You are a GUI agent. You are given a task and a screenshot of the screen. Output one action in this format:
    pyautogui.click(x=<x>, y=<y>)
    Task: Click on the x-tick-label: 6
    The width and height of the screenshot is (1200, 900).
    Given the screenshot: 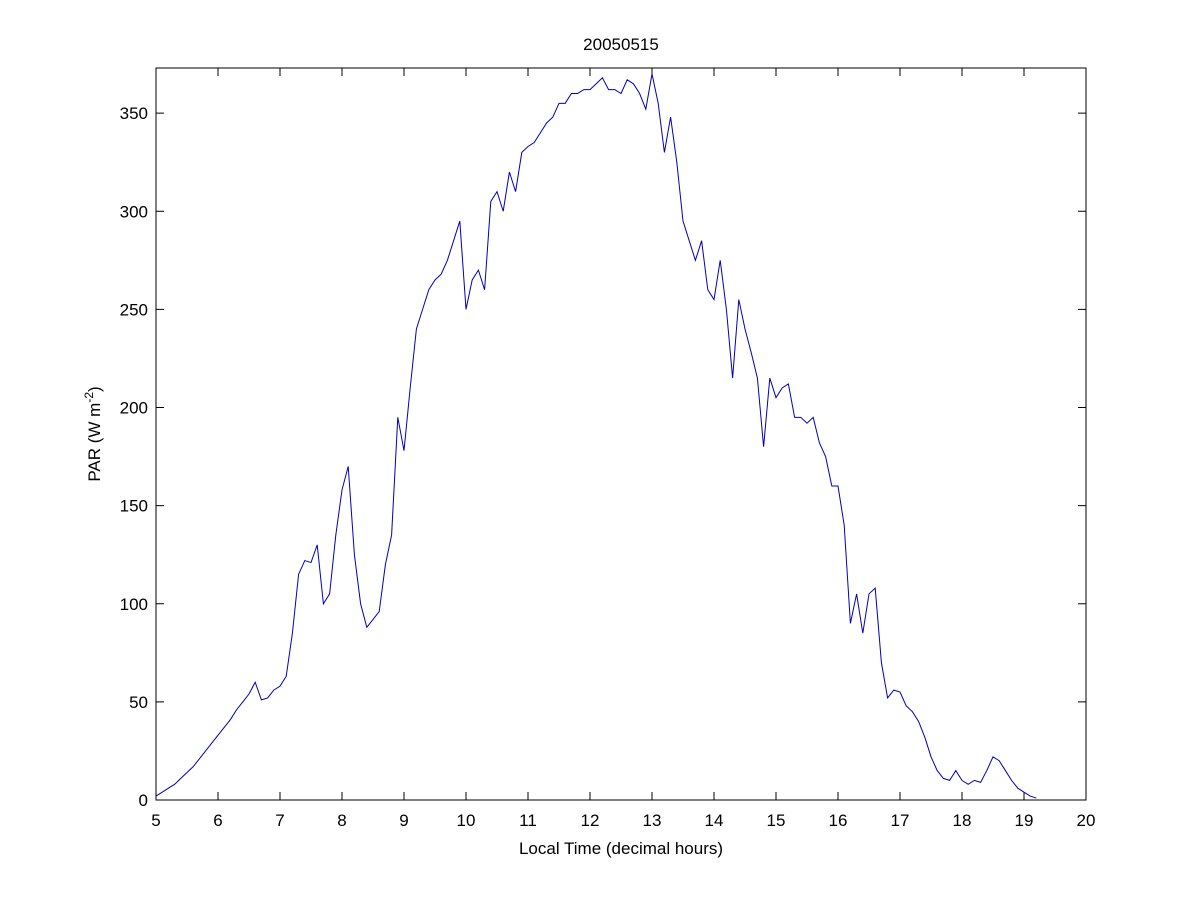 What is the action you would take?
    pyautogui.click(x=217, y=820)
    